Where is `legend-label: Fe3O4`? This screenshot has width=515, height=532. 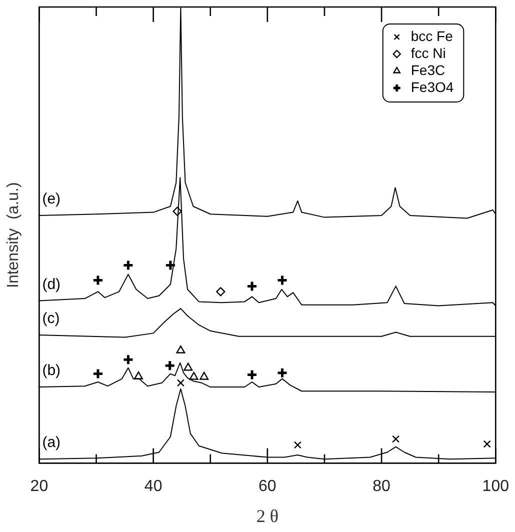 legend-label: Fe3O4 is located at coordinates (432, 86).